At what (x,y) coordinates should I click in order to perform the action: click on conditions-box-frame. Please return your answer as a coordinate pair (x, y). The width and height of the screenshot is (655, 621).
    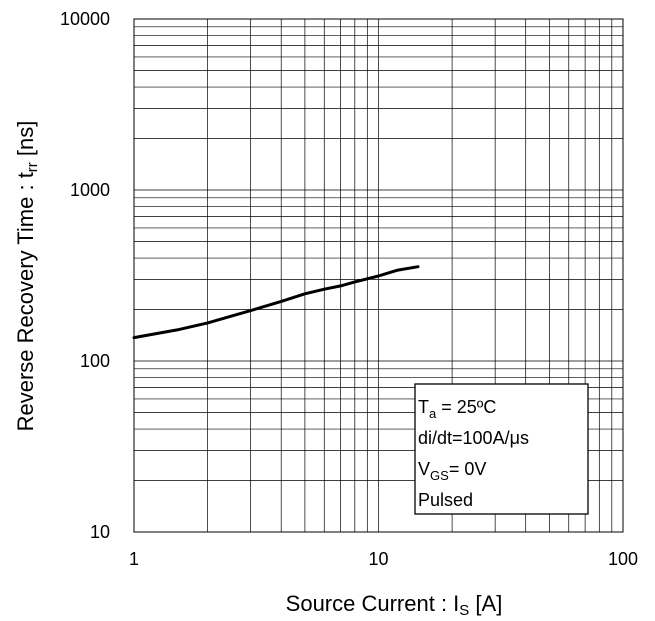
    Looking at the image, I should click on (501, 449).